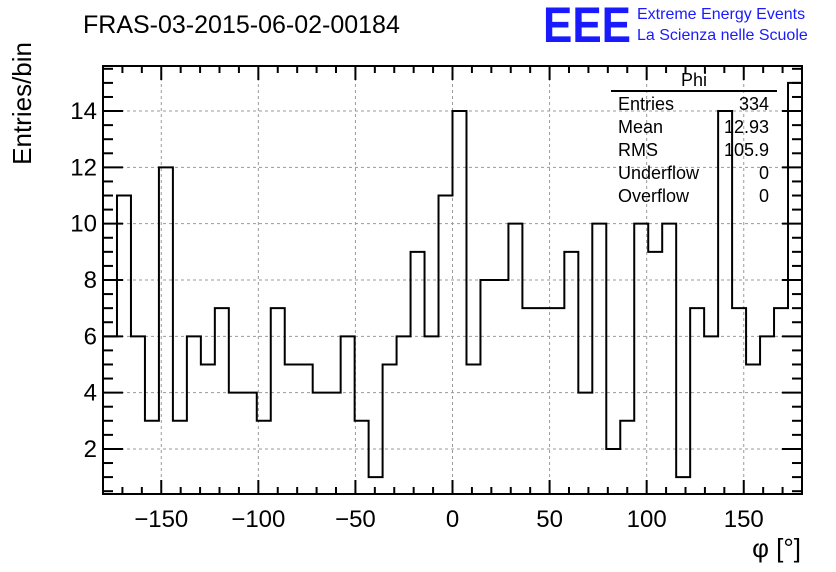  I want to click on logo-line-1: Extreme Energy Events, so click(721, 14).